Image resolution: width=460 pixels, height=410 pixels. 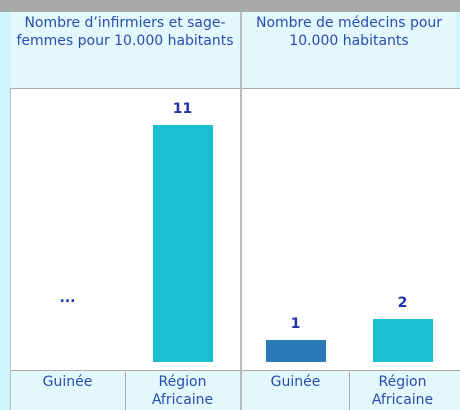 What do you see at coordinates (182, 109) in the screenshot?
I see `data-label: 11` at bounding box center [182, 109].